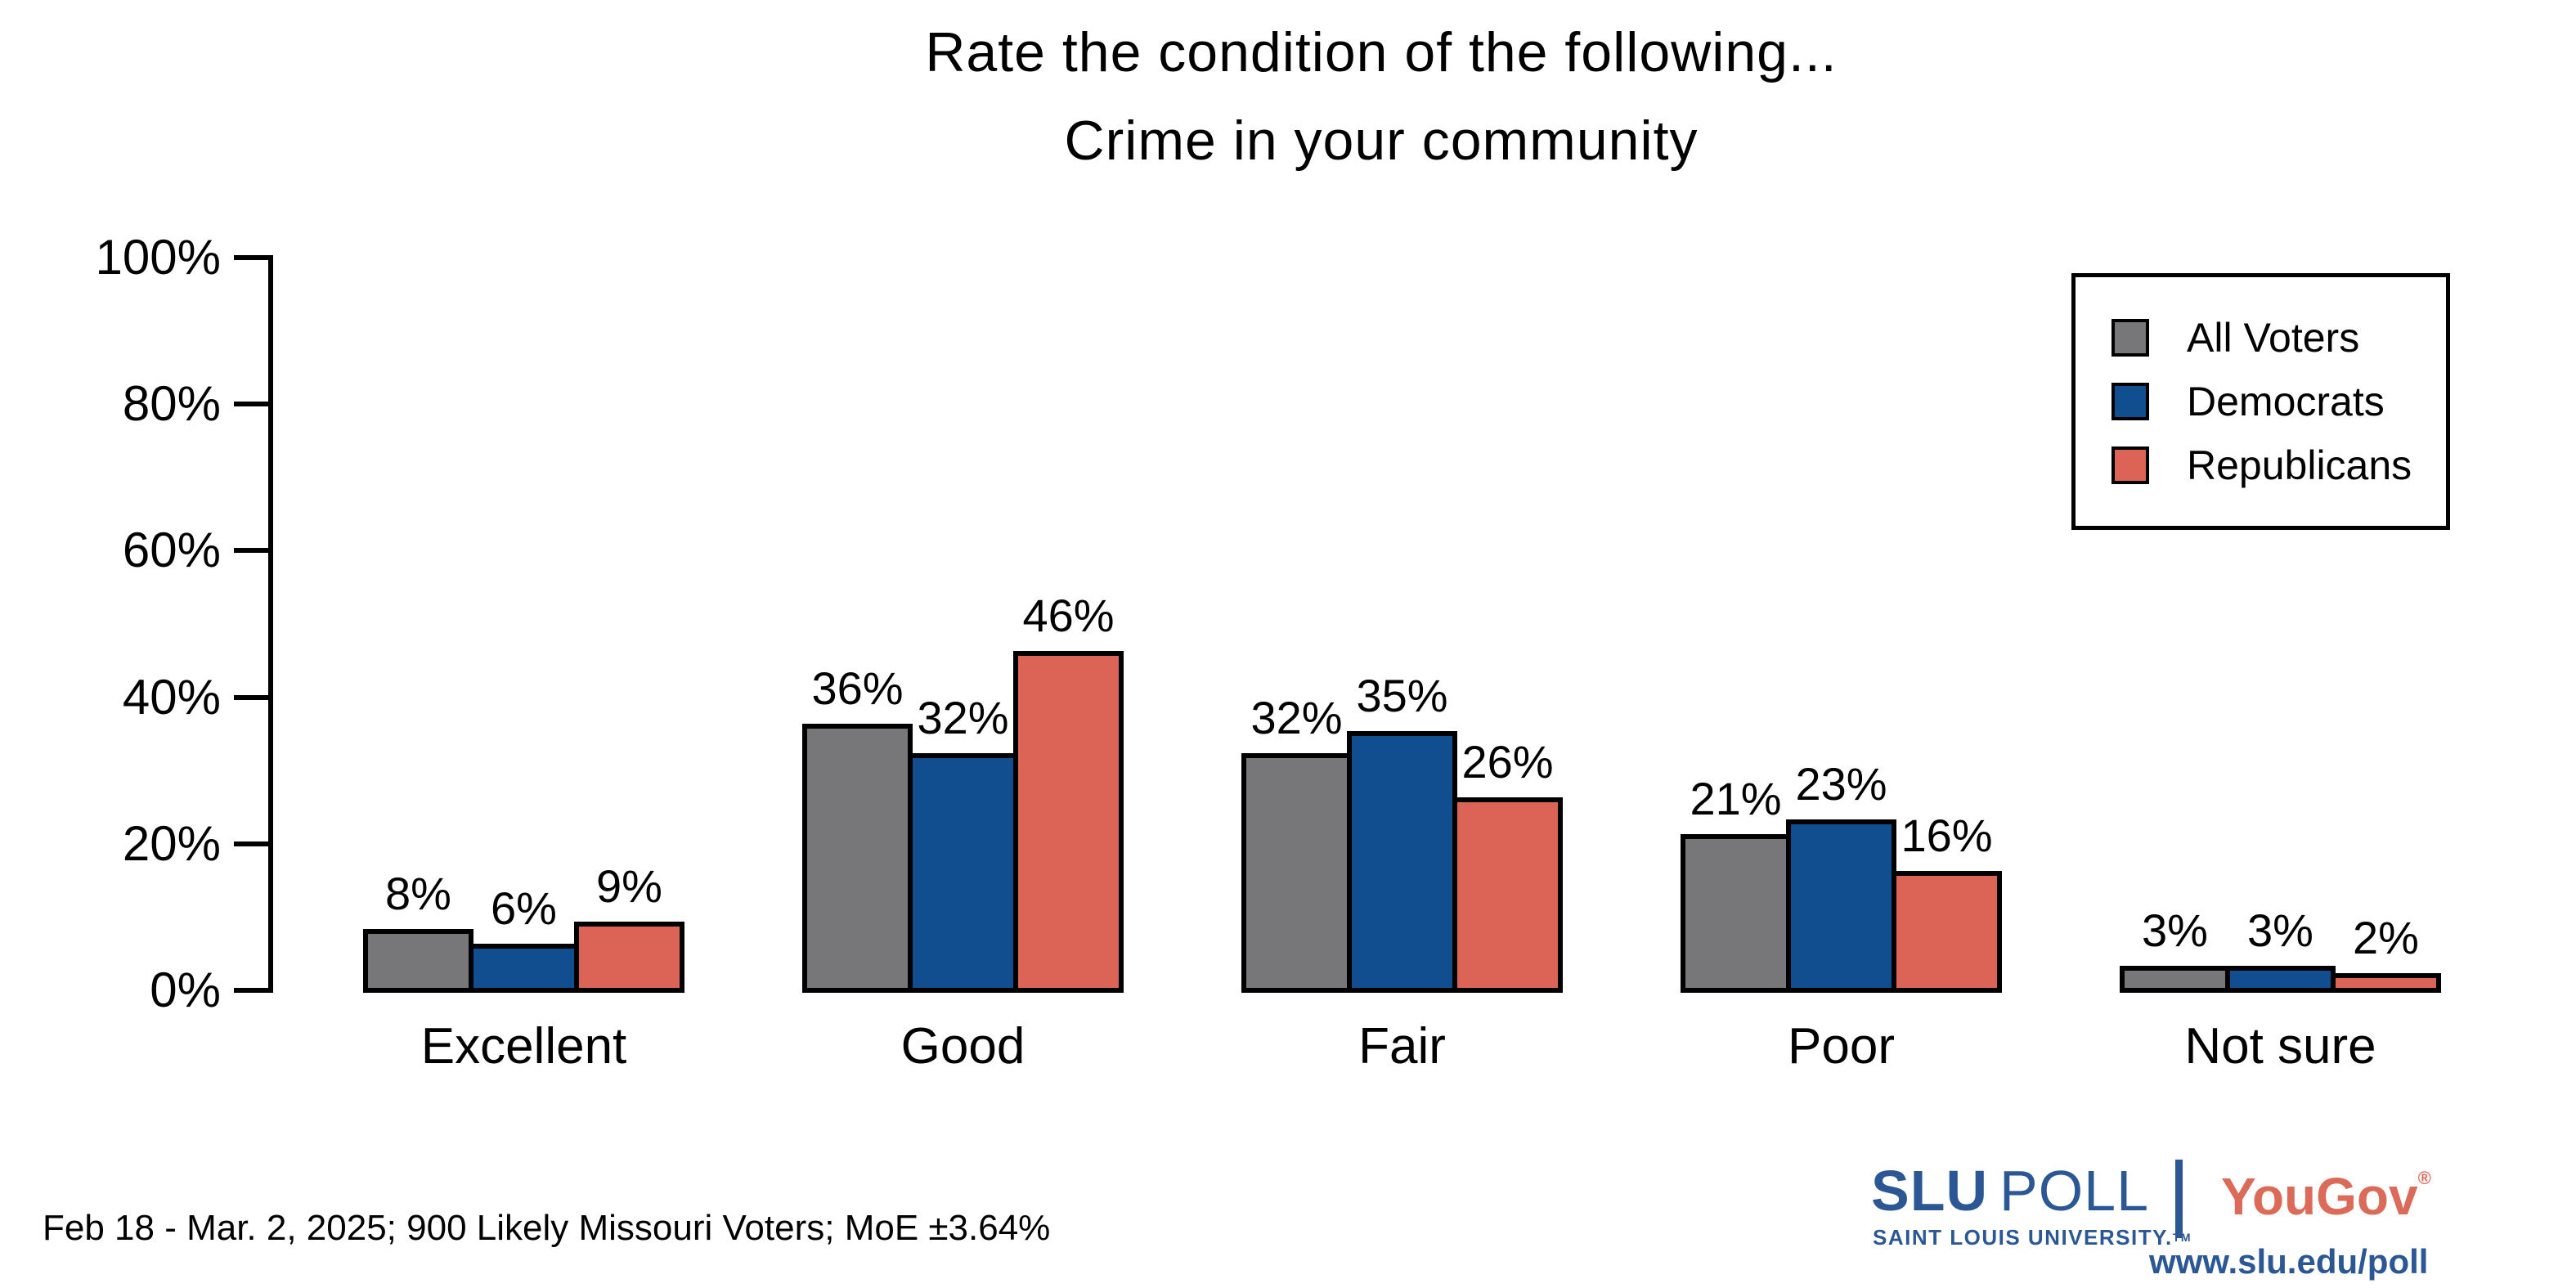  I want to click on bar-value-label: 8%, so click(418, 894).